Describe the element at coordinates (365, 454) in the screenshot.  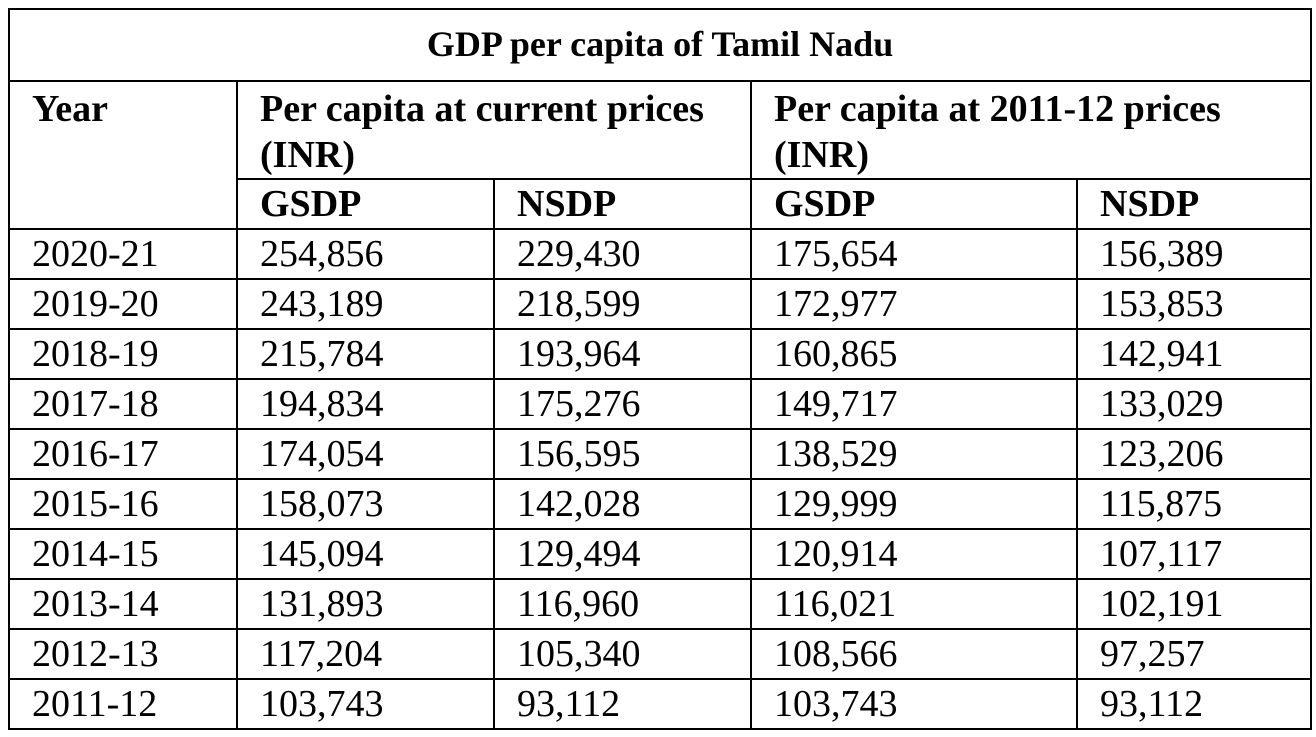
I see `cell-current-gsdp: 174,054` at that location.